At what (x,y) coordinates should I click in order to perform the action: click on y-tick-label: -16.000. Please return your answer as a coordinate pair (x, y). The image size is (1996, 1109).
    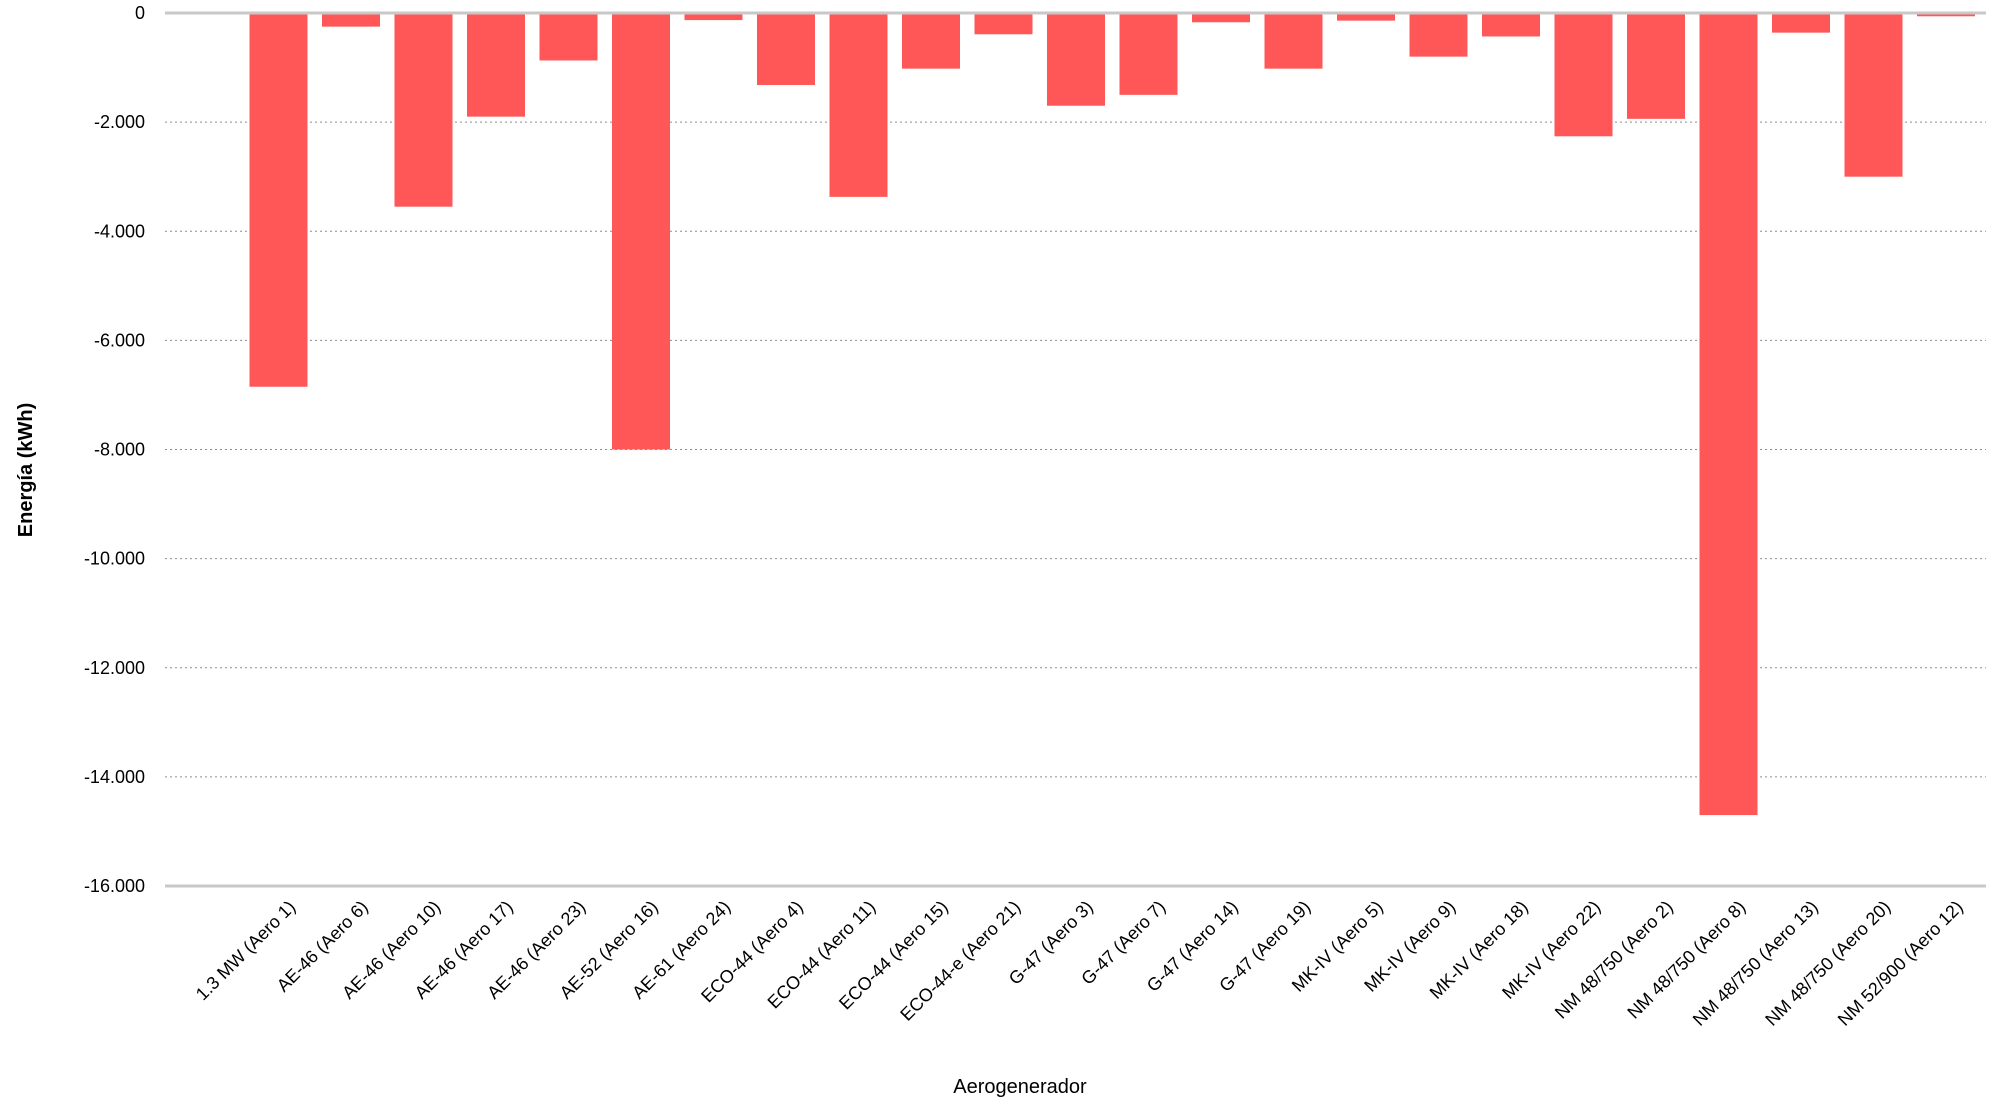
    Looking at the image, I should click on (114, 886).